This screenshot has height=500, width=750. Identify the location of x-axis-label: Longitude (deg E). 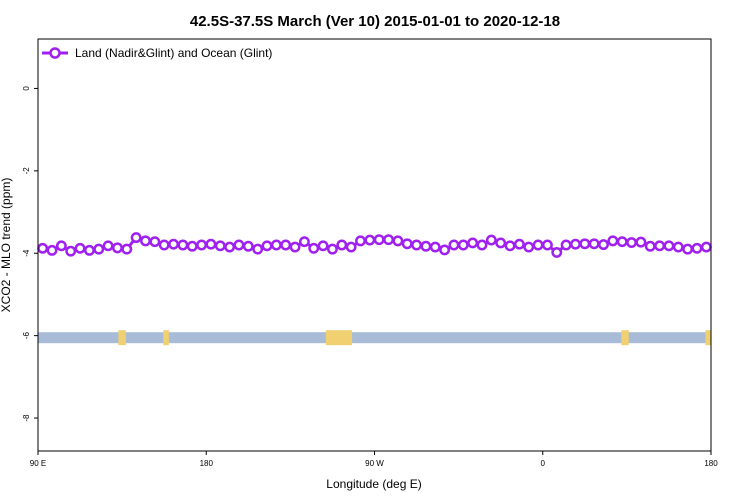
(373, 484).